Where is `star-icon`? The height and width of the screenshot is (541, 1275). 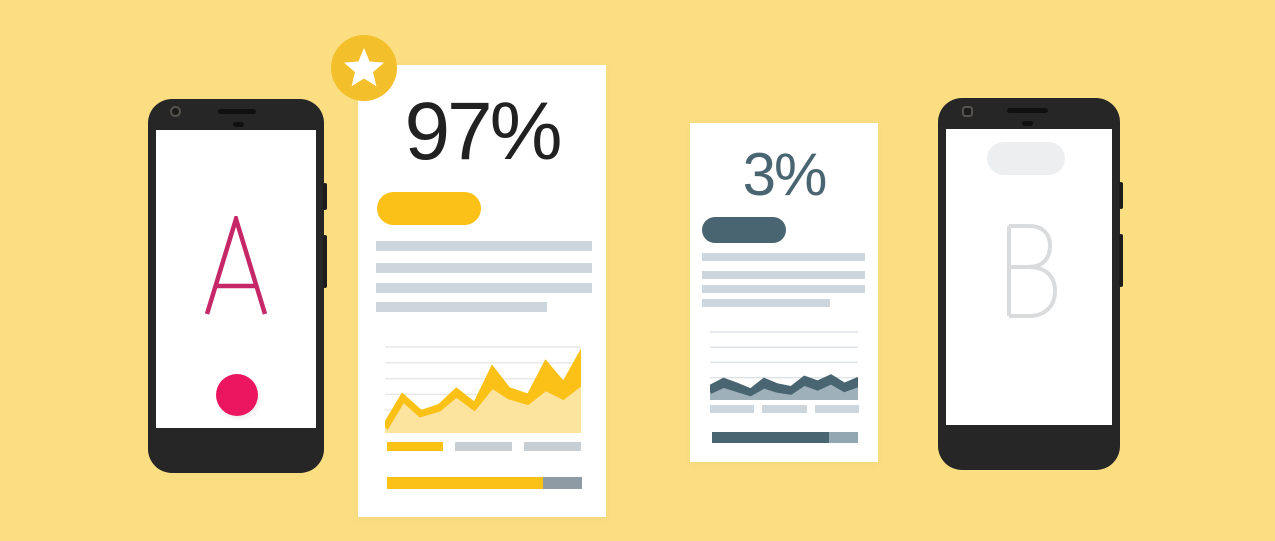 star-icon is located at coordinates (364, 67).